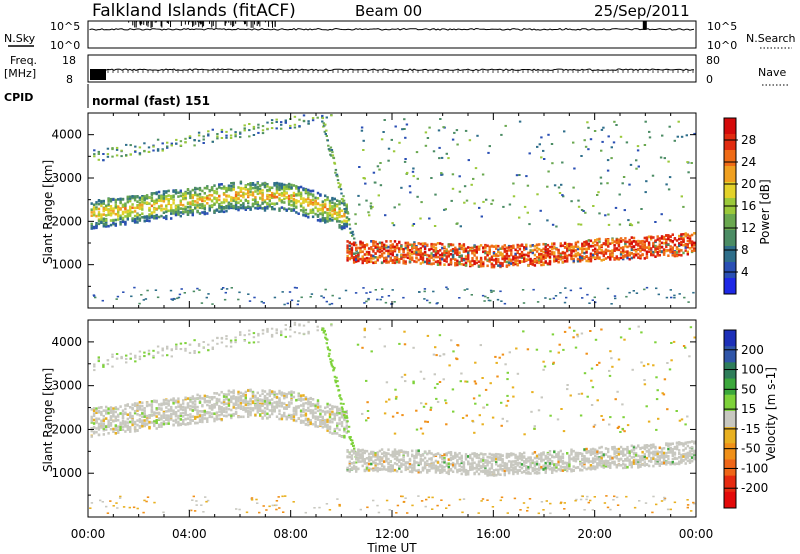  What do you see at coordinates (65, 26) in the screenshot?
I see `nsky-tick-top: 10^5` at bounding box center [65, 26].